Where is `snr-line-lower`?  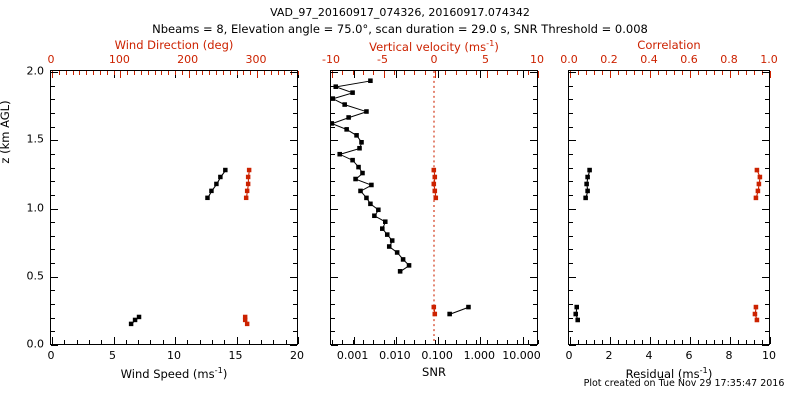 snr-line-lower is located at coordinates (459, 310).